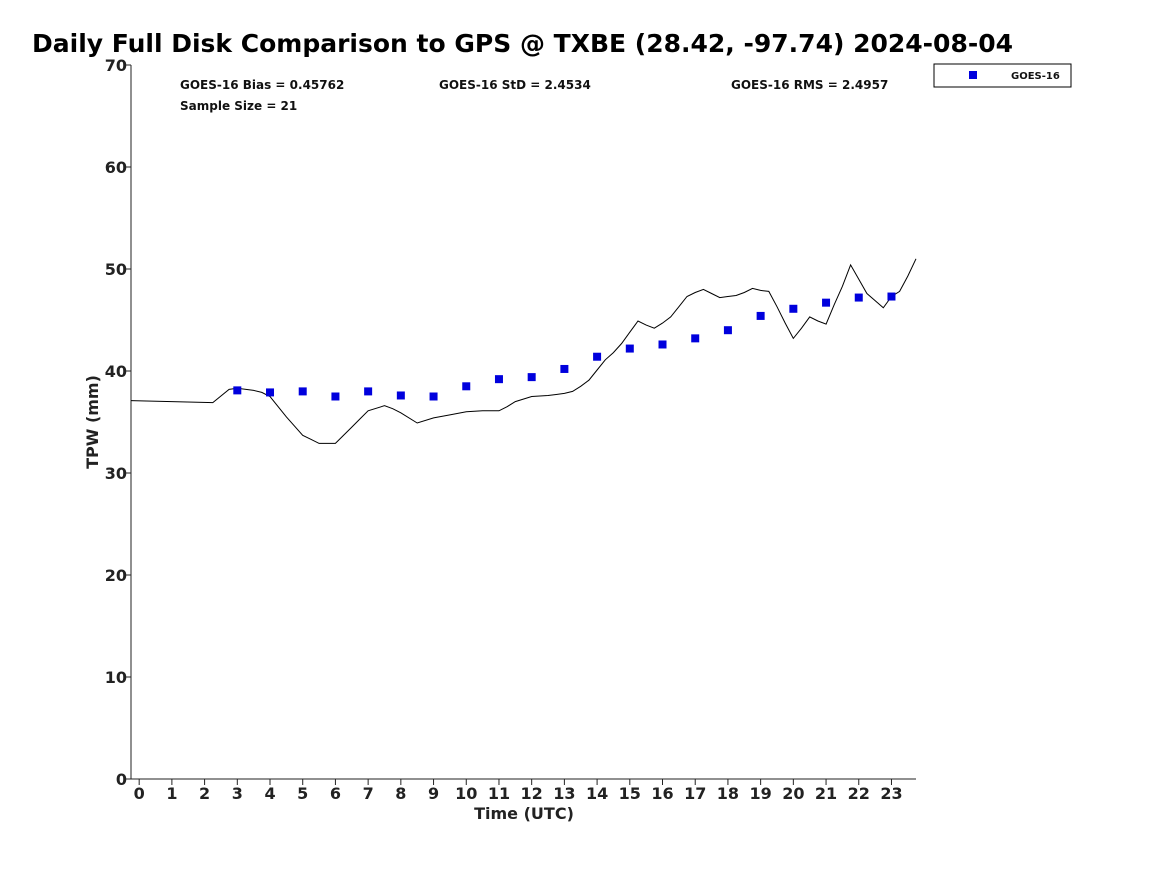  What do you see at coordinates (728, 793) in the screenshot?
I see `x-tick-label: 18` at bounding box center [728, 793].